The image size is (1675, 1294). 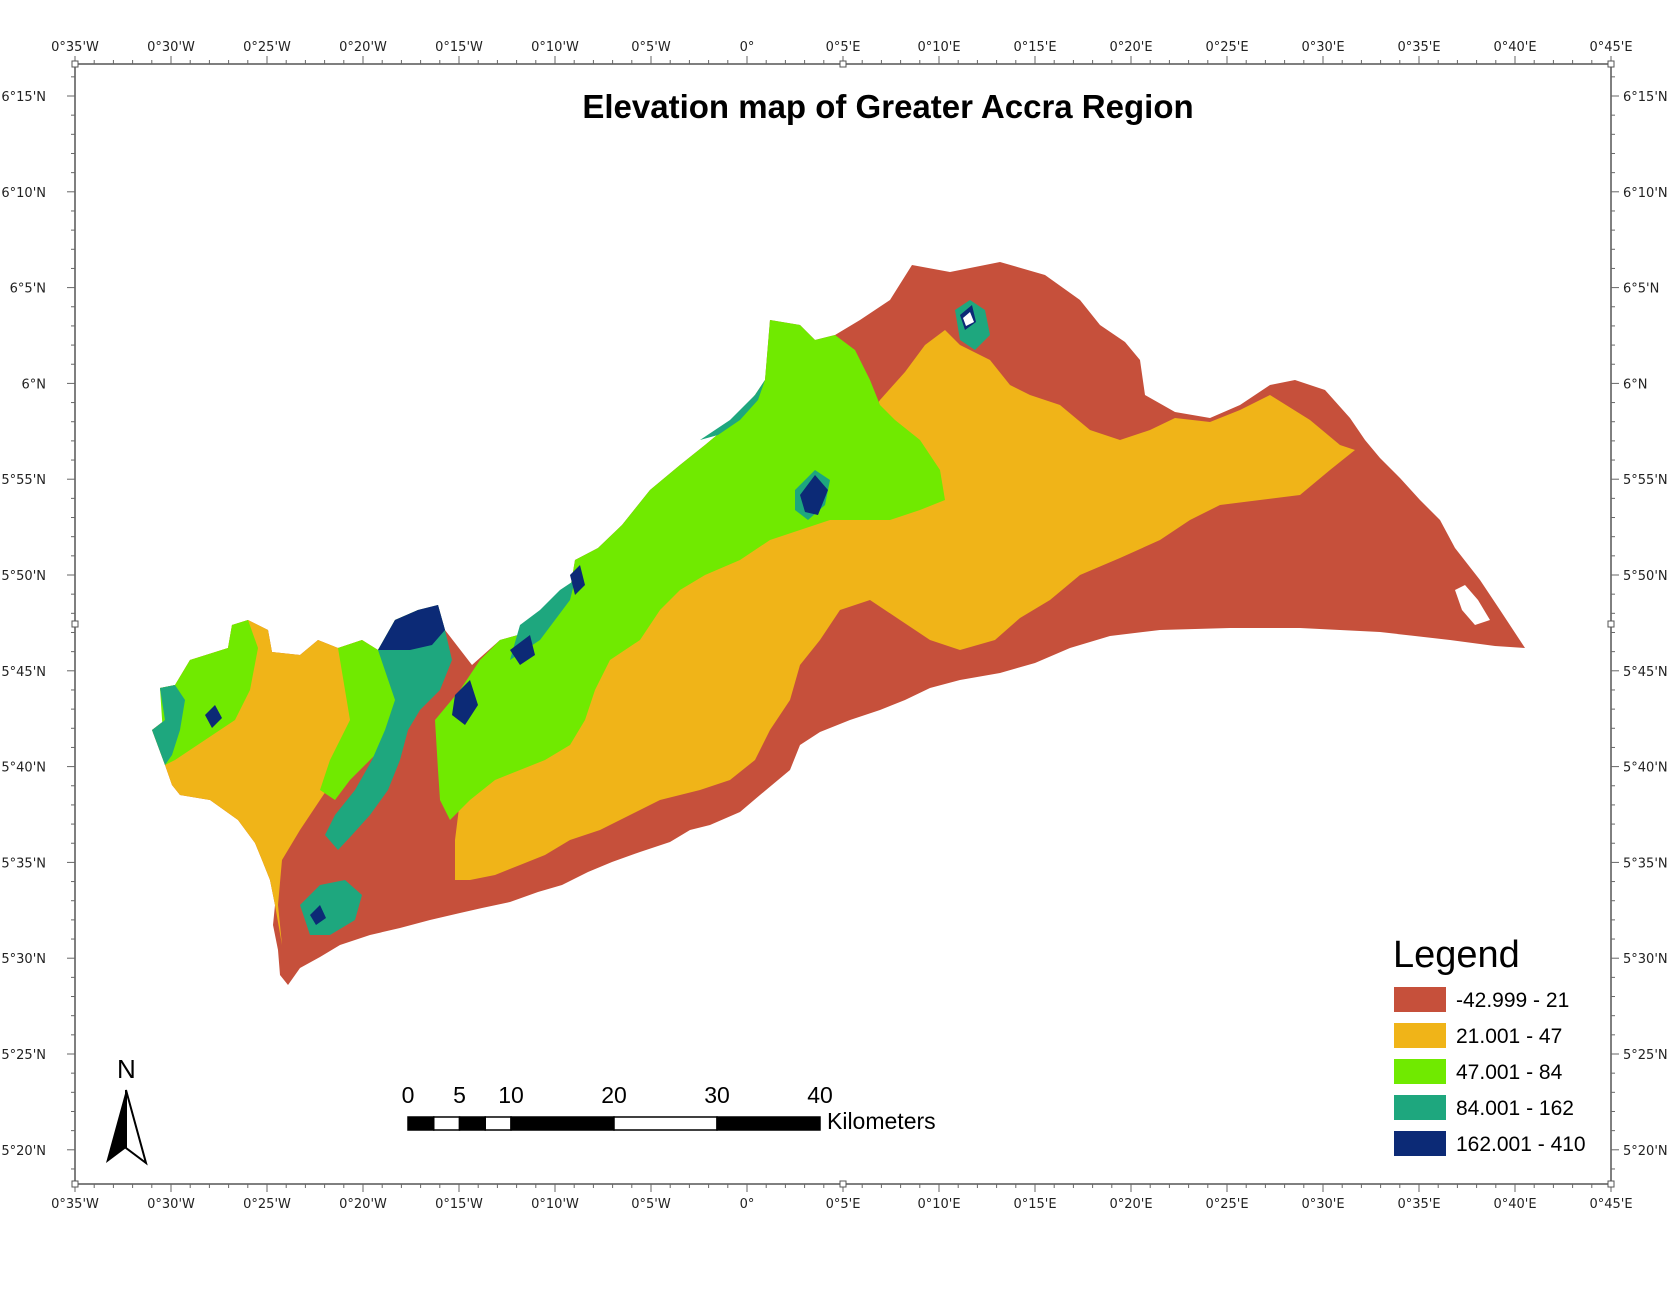 What do you see at coordinates (23, 863) in the screenshot?
I see `lat-tick-label-left: 5°35'N` at bounding box center [23, 863].